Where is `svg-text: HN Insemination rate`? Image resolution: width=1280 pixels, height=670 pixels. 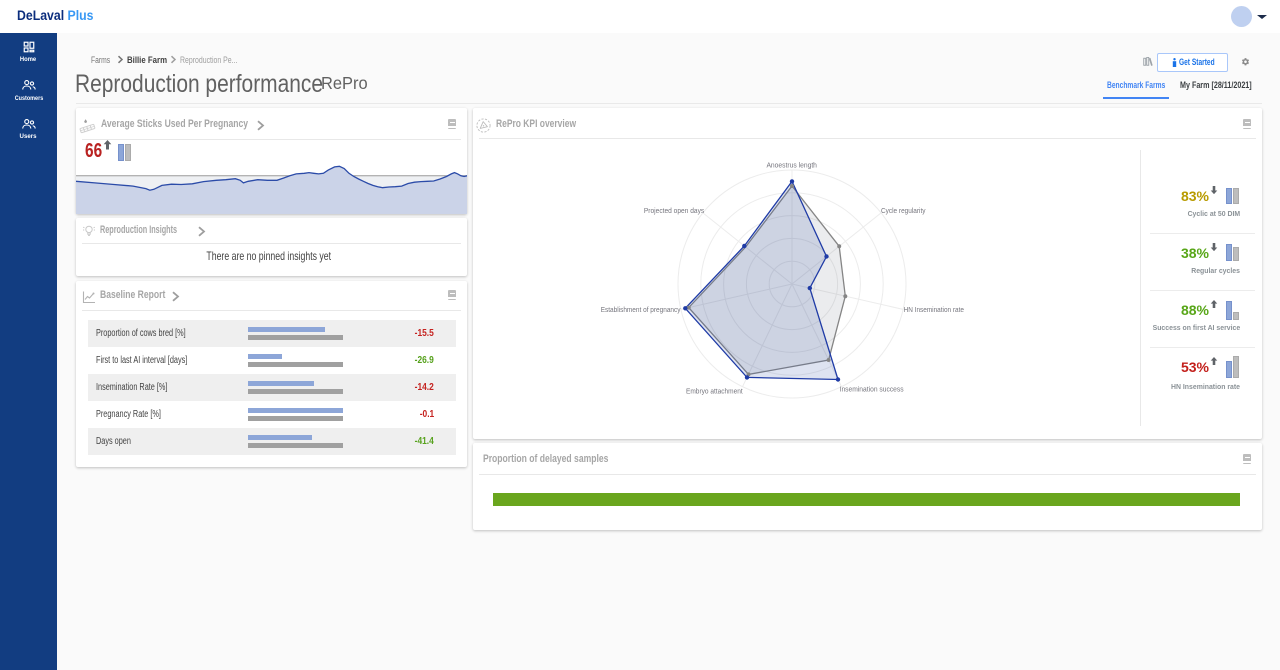
svg-text: HN Insemination rate is located at coordinates (934, 310).